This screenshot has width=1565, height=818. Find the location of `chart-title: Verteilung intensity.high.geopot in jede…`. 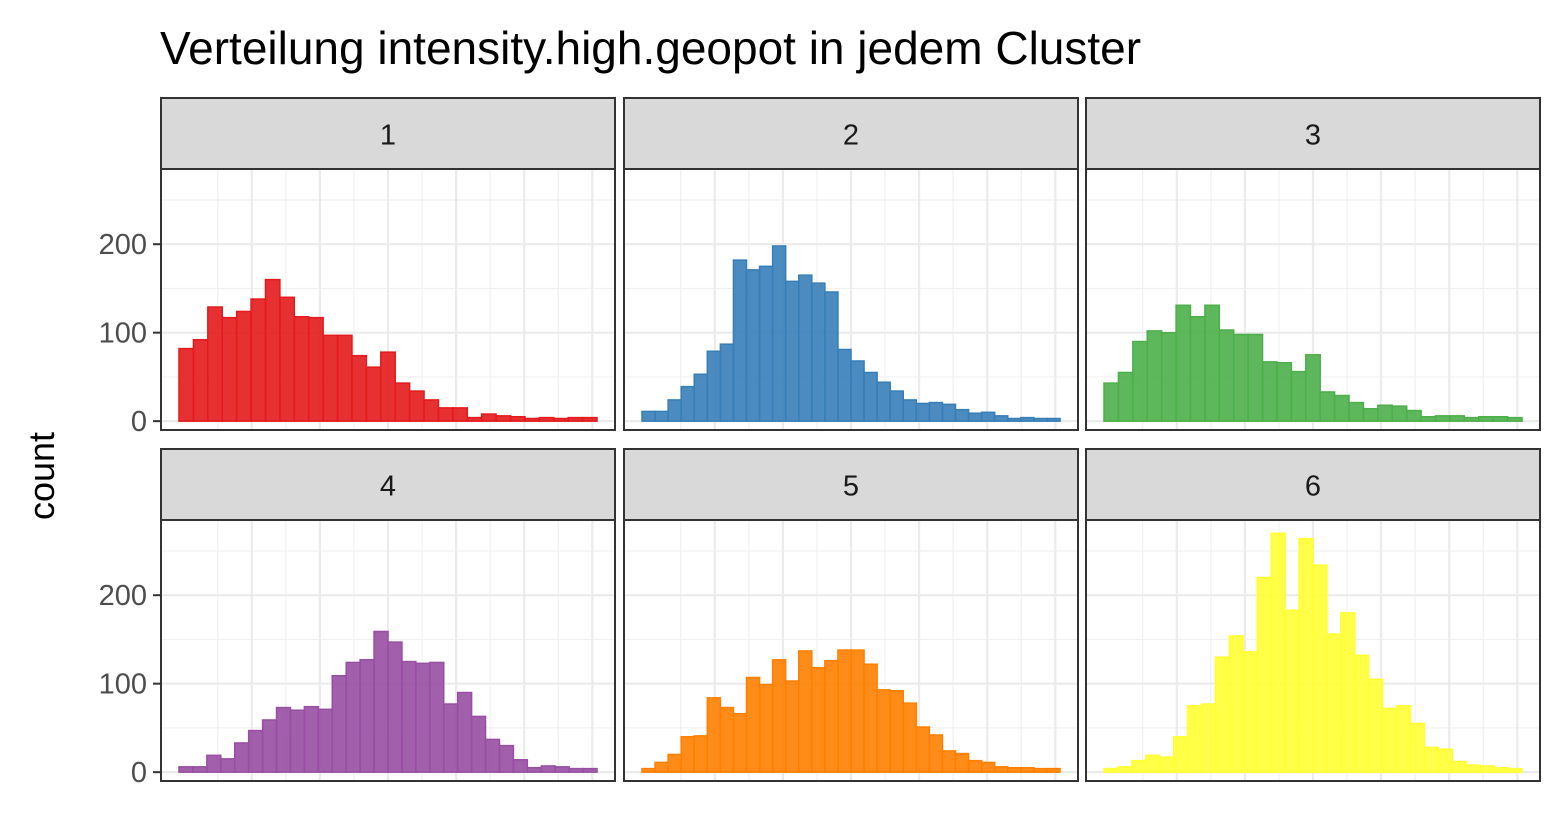

chart-title: Verteilung intensity.high.geopot in jede… is located at coordinates (650, 48).